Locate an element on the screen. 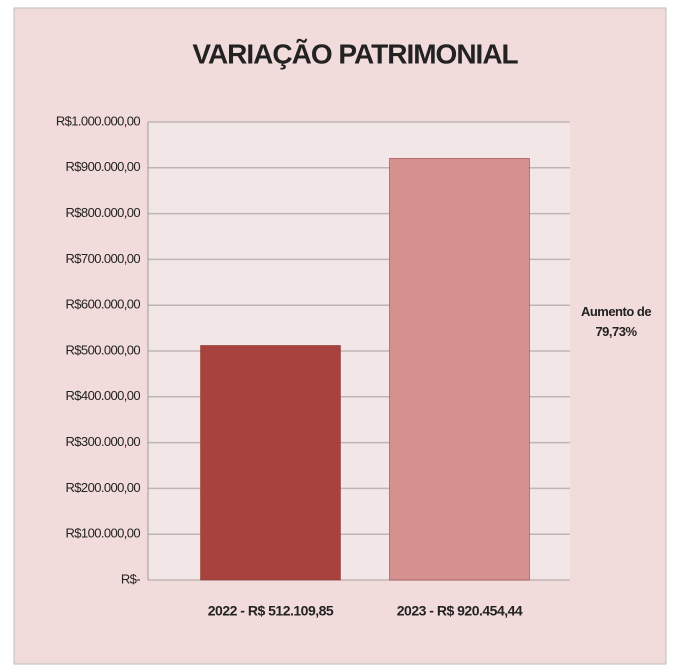 The image size is (673, 671). x-tick-label: 2022 - R$ 512.109,85 is located at coordinates (271, 611).